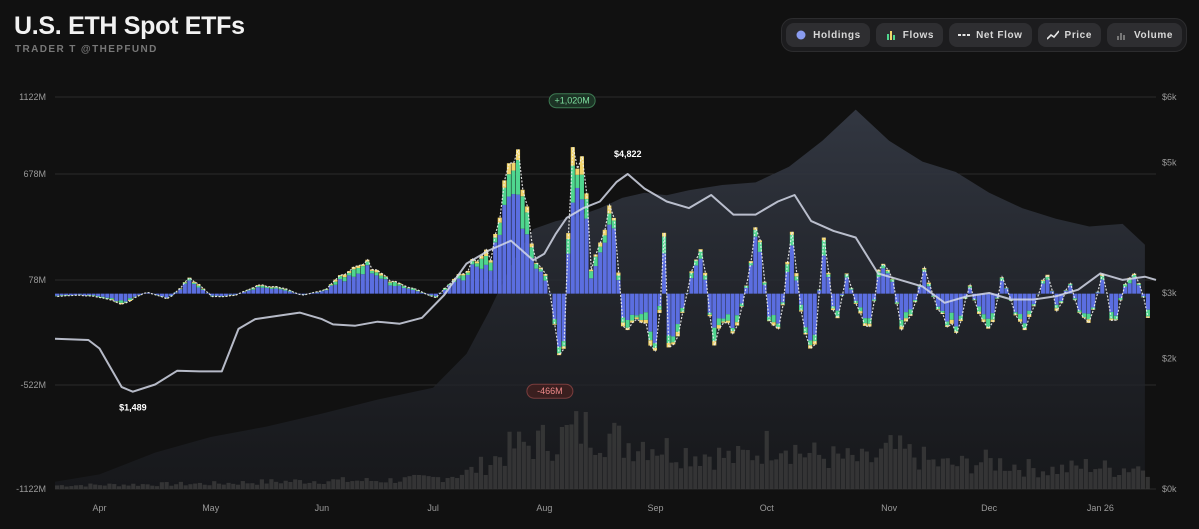  I want to click on y-left-tick-label: 1122M, so click(32, 97).